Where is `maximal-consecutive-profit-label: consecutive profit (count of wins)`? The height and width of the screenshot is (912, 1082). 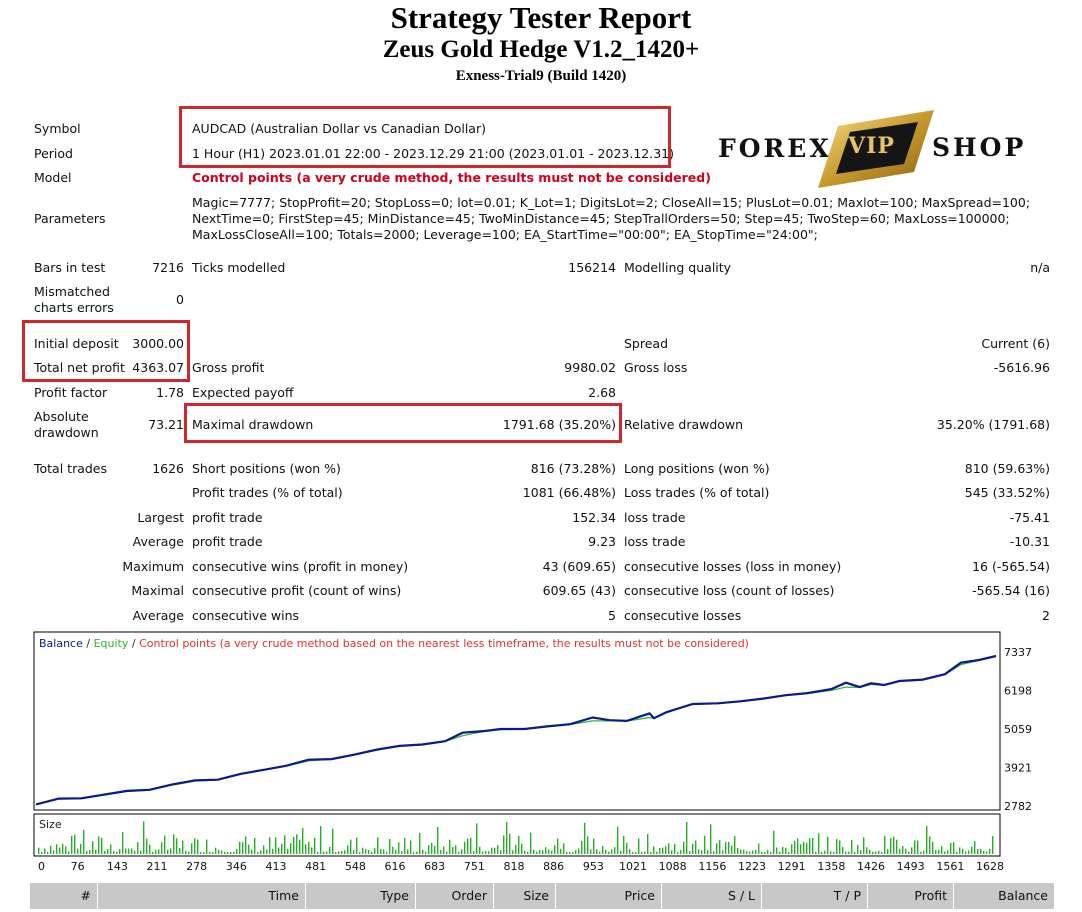
maximal-consecutive-profit-label: consecutive profit (count of wins) is located at coordinates (297, 590).